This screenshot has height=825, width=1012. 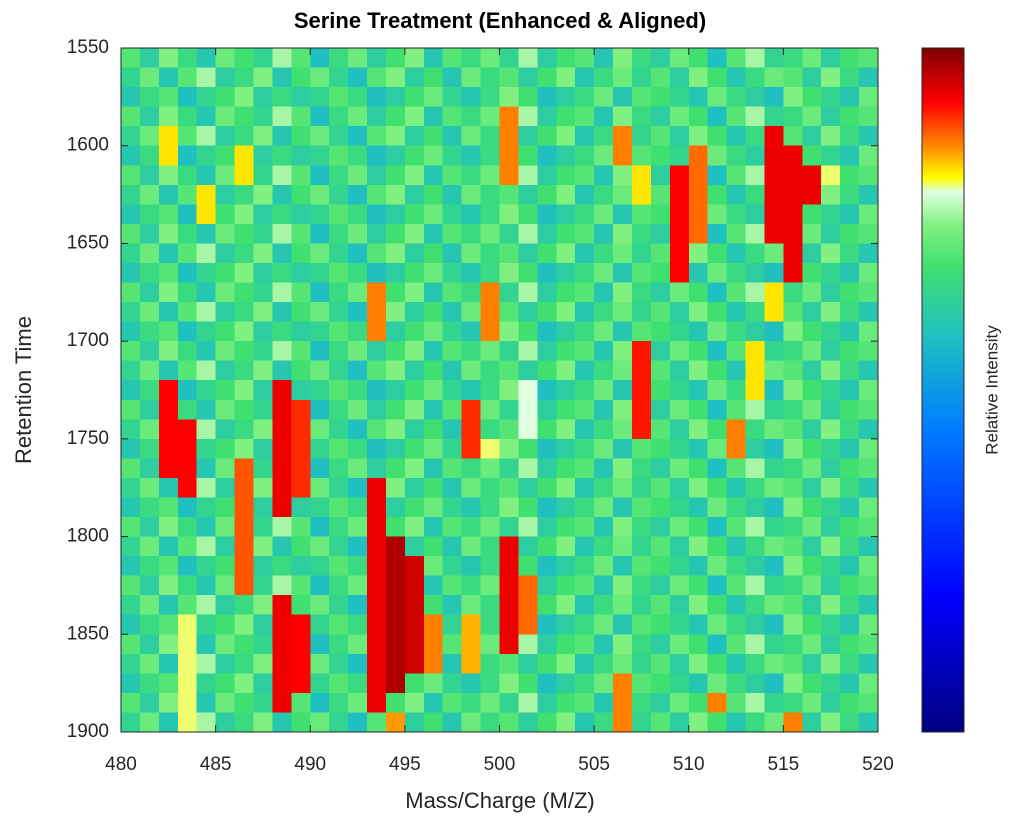 What do you see at coordinates (991, 390) in the screenshot?
I see `colorbar-label: Relative Intensity` at bounding box center [991, 390].